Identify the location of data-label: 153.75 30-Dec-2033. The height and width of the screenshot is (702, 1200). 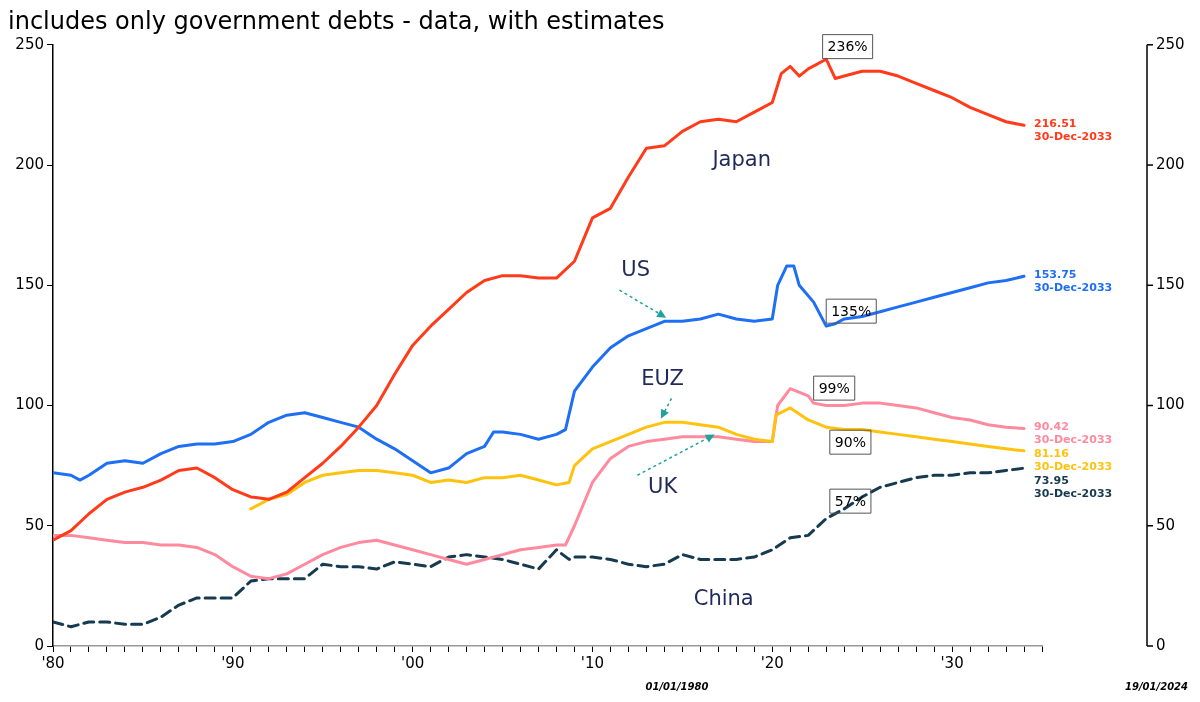
(1073, 280).